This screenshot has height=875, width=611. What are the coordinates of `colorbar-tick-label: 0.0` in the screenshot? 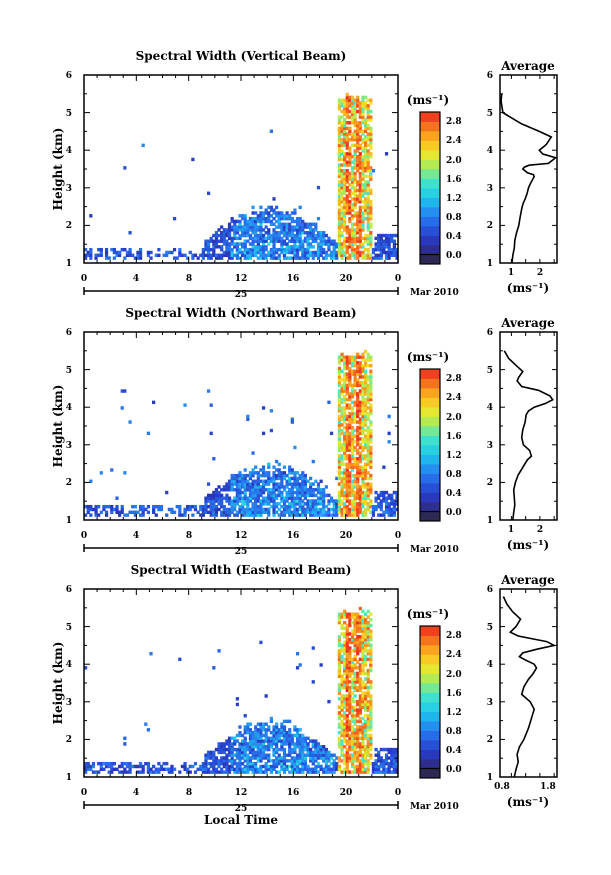 It's located at (454, 513).